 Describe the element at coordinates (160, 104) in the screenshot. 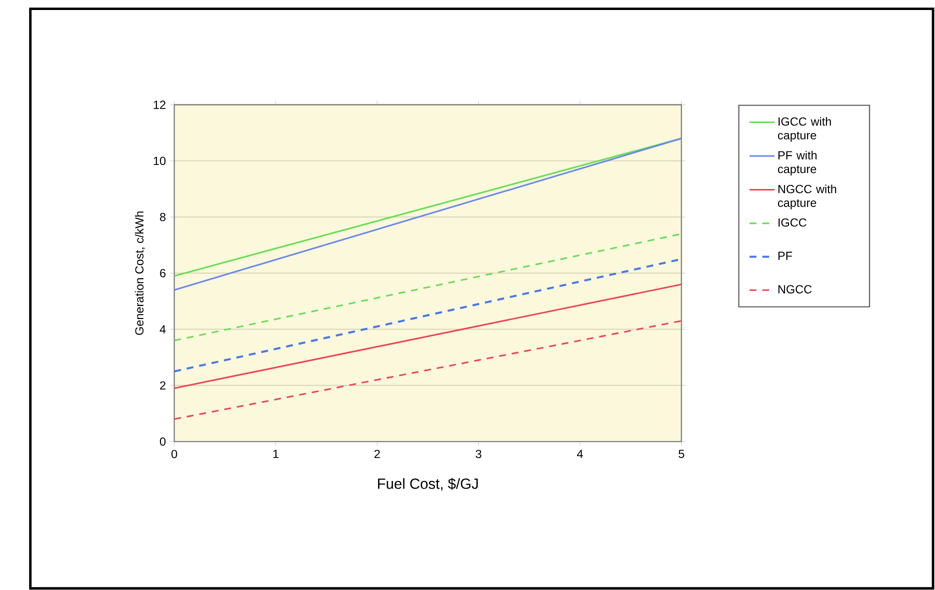

I see `y-tick-label: 12` at that location.